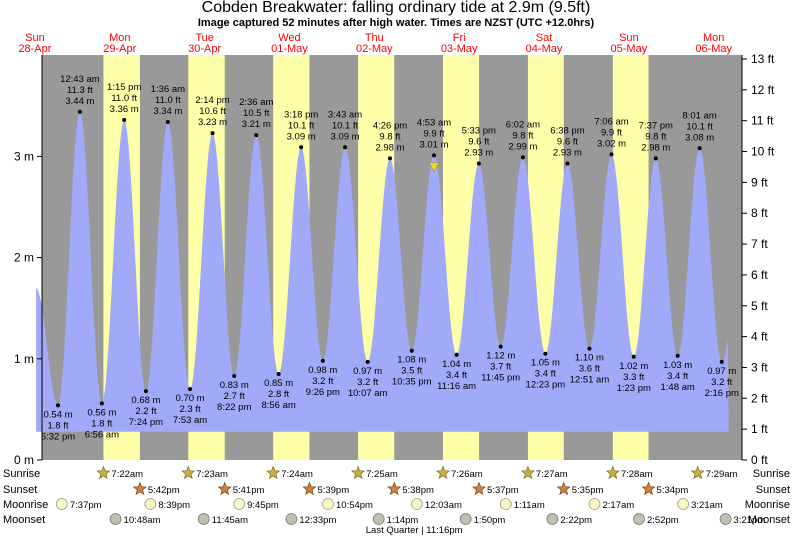 The height and width of the screenshot is (538, 793). I want to click on right-tick-label: 8 ft, so click(759, 213).